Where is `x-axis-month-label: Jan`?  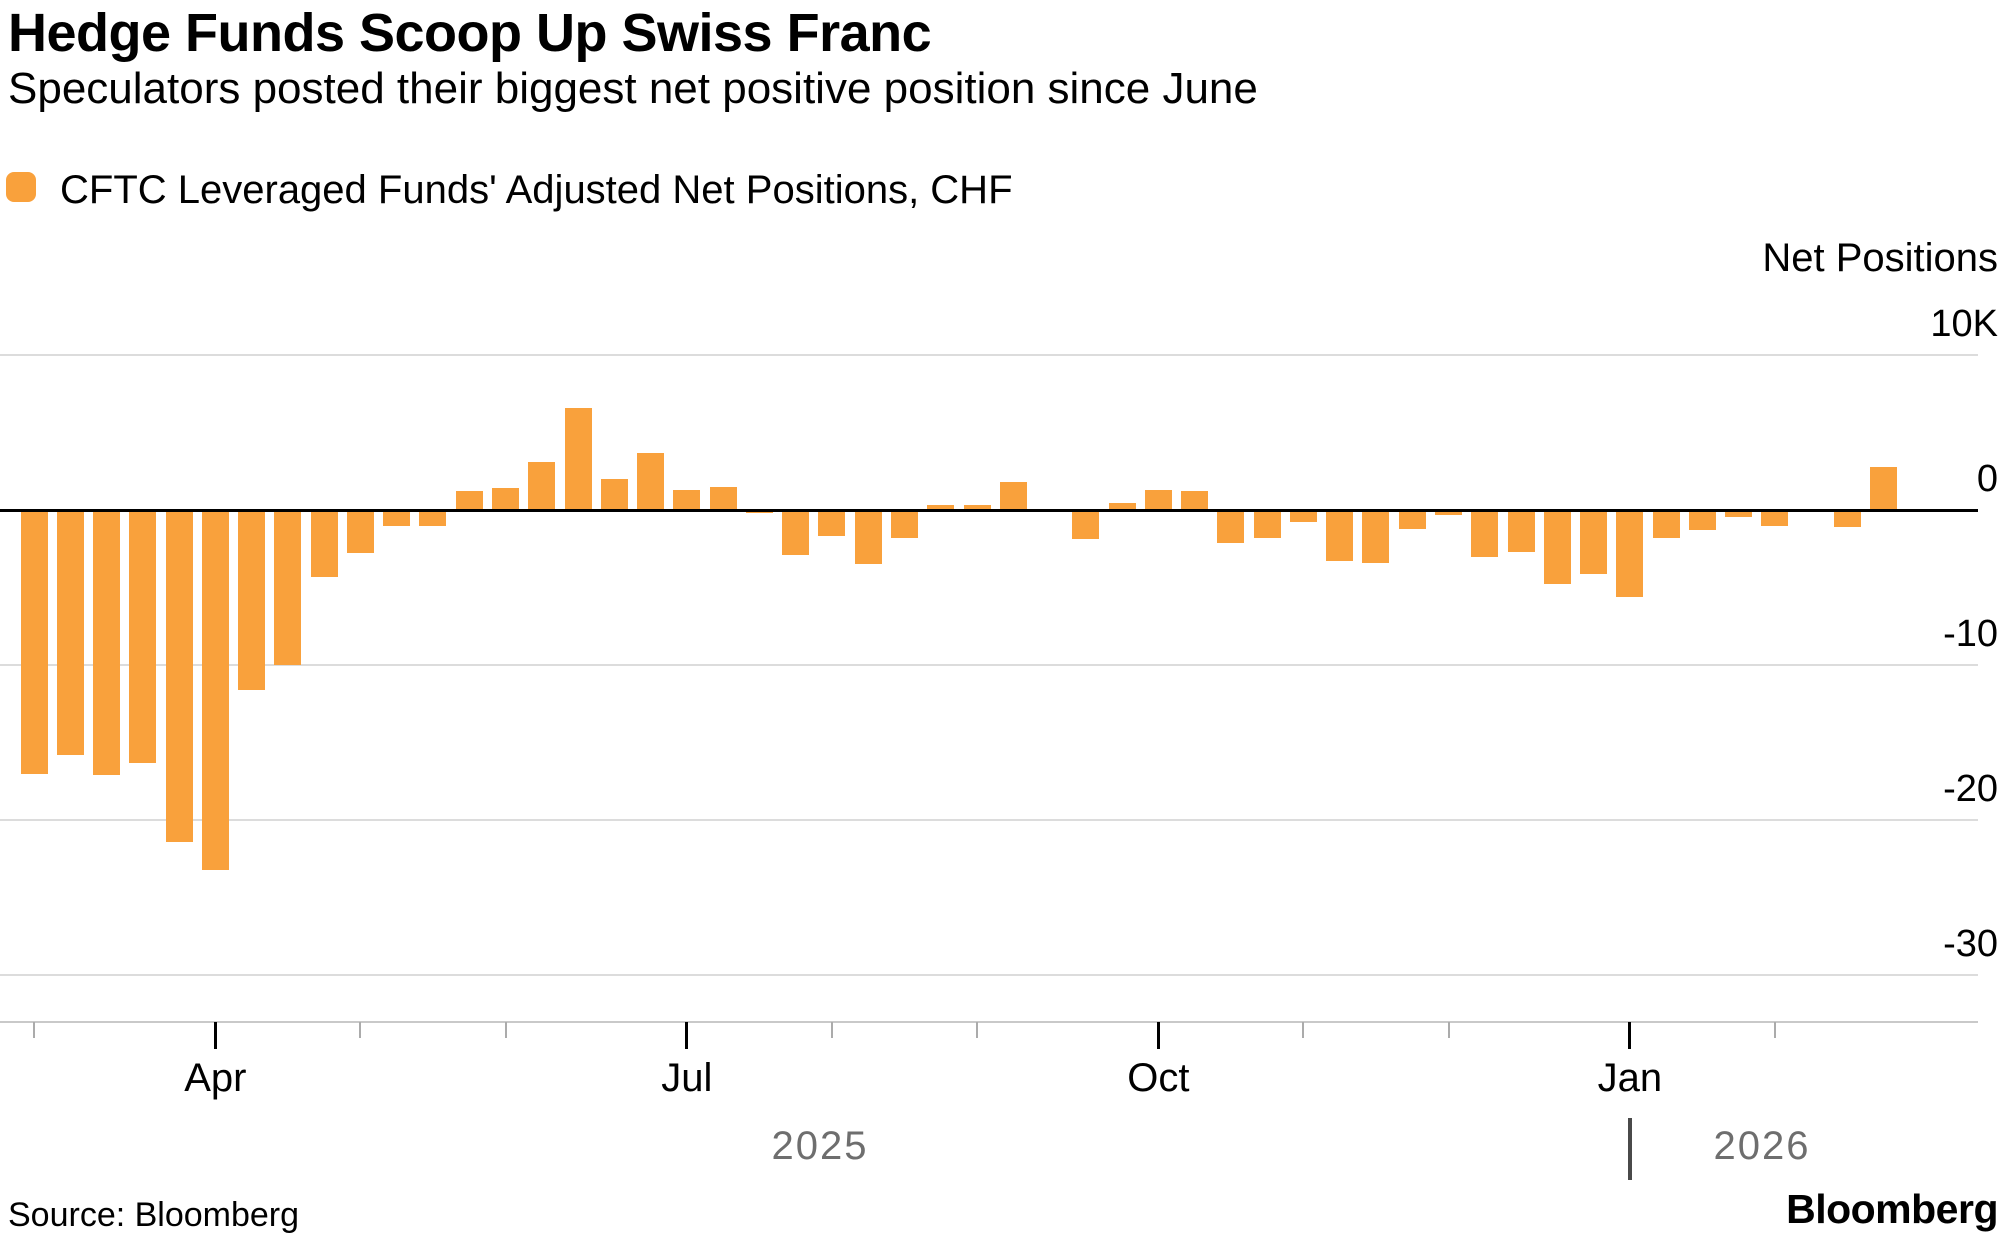
x-axis-month-label: Jan is located at coordinates (1630, 1078).